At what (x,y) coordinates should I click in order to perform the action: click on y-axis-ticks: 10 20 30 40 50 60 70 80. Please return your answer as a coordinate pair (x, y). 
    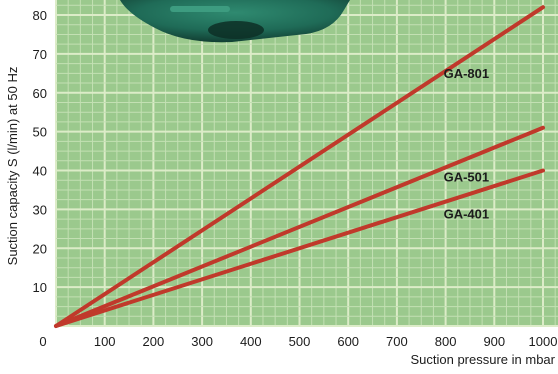
    Looking at the image, I should click on (40, 151).